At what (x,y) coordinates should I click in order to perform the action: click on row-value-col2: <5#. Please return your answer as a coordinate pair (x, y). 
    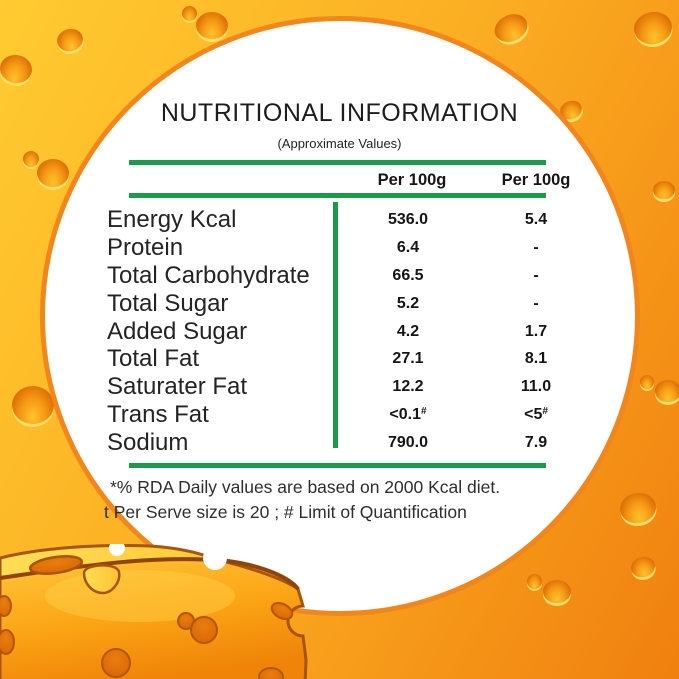
    Looking at the image, I should click on (536, 415).